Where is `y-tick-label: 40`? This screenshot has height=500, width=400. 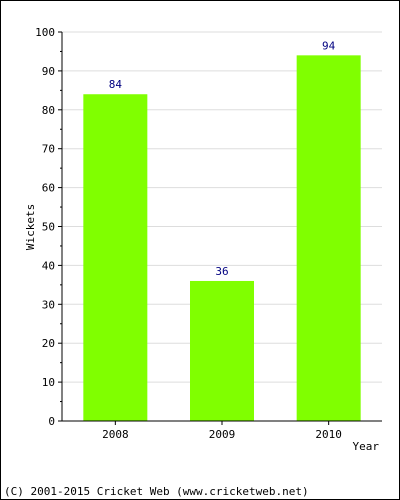 y-tick-label: 40 is located at coordinates (48, 265).